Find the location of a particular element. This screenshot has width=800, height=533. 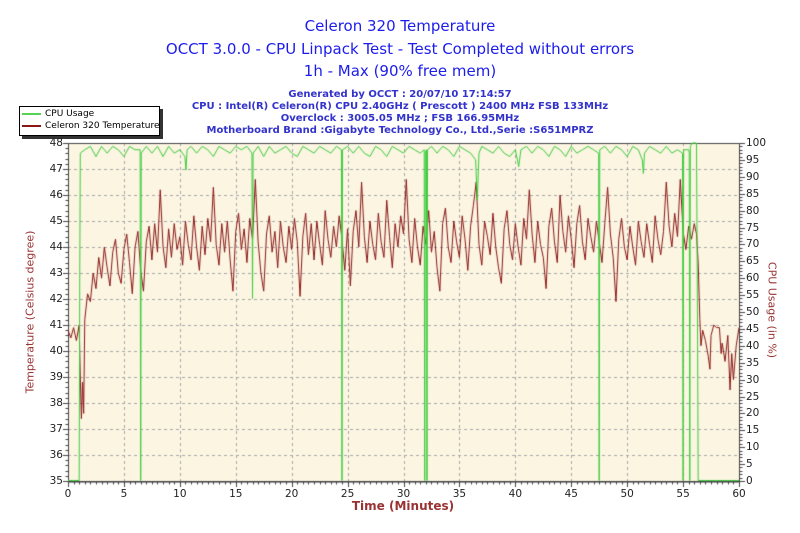

y-right-tick-label: 100 is located at coordinates (756, 143).